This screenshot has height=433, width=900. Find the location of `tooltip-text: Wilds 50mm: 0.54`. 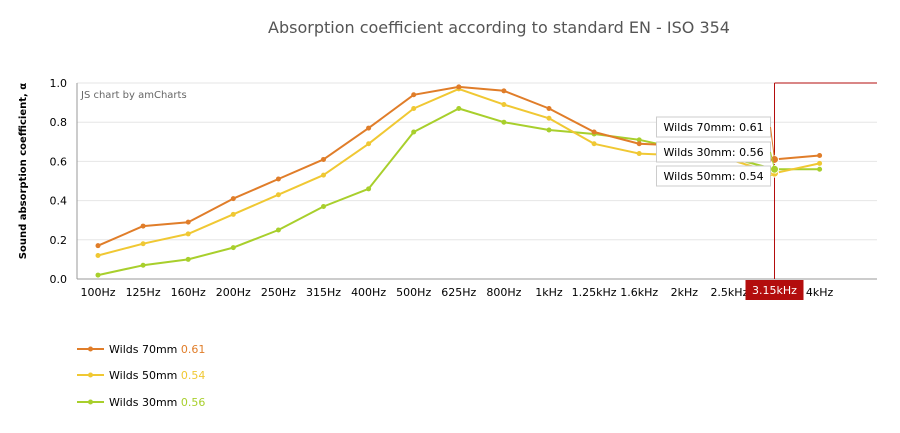

tooltip-text: Wilds 50mm: 0.54 is located at coordinates (714, 176).